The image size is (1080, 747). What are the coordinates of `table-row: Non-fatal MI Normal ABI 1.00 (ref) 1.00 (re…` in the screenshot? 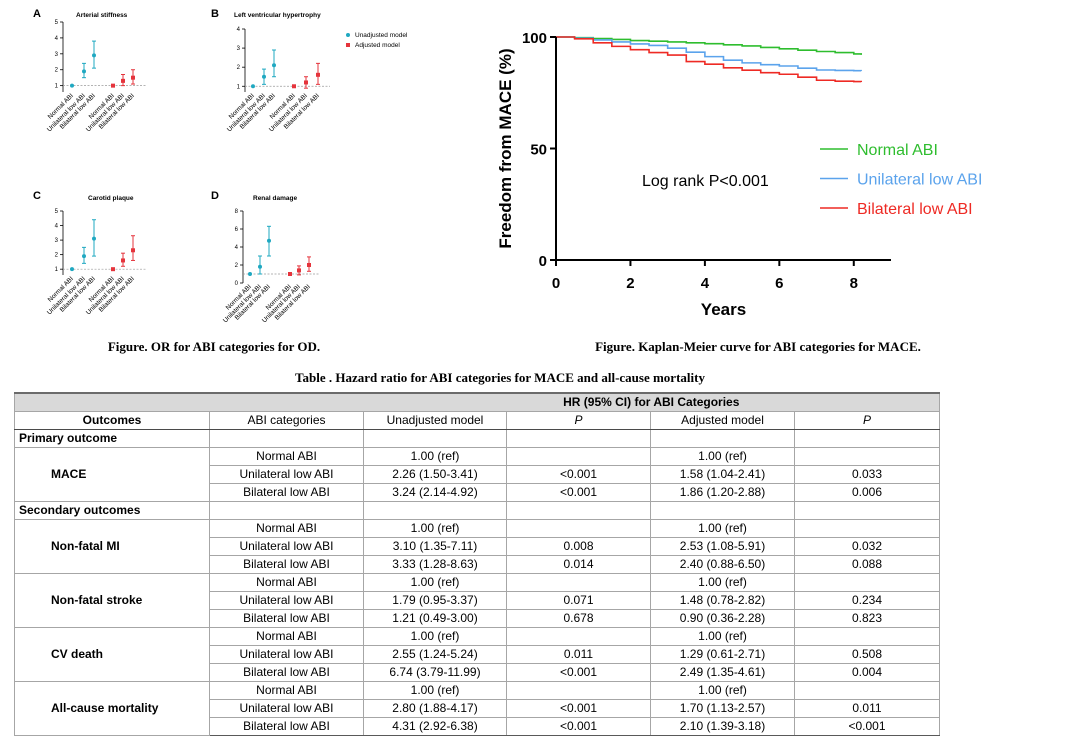 It's located at (477, 546).